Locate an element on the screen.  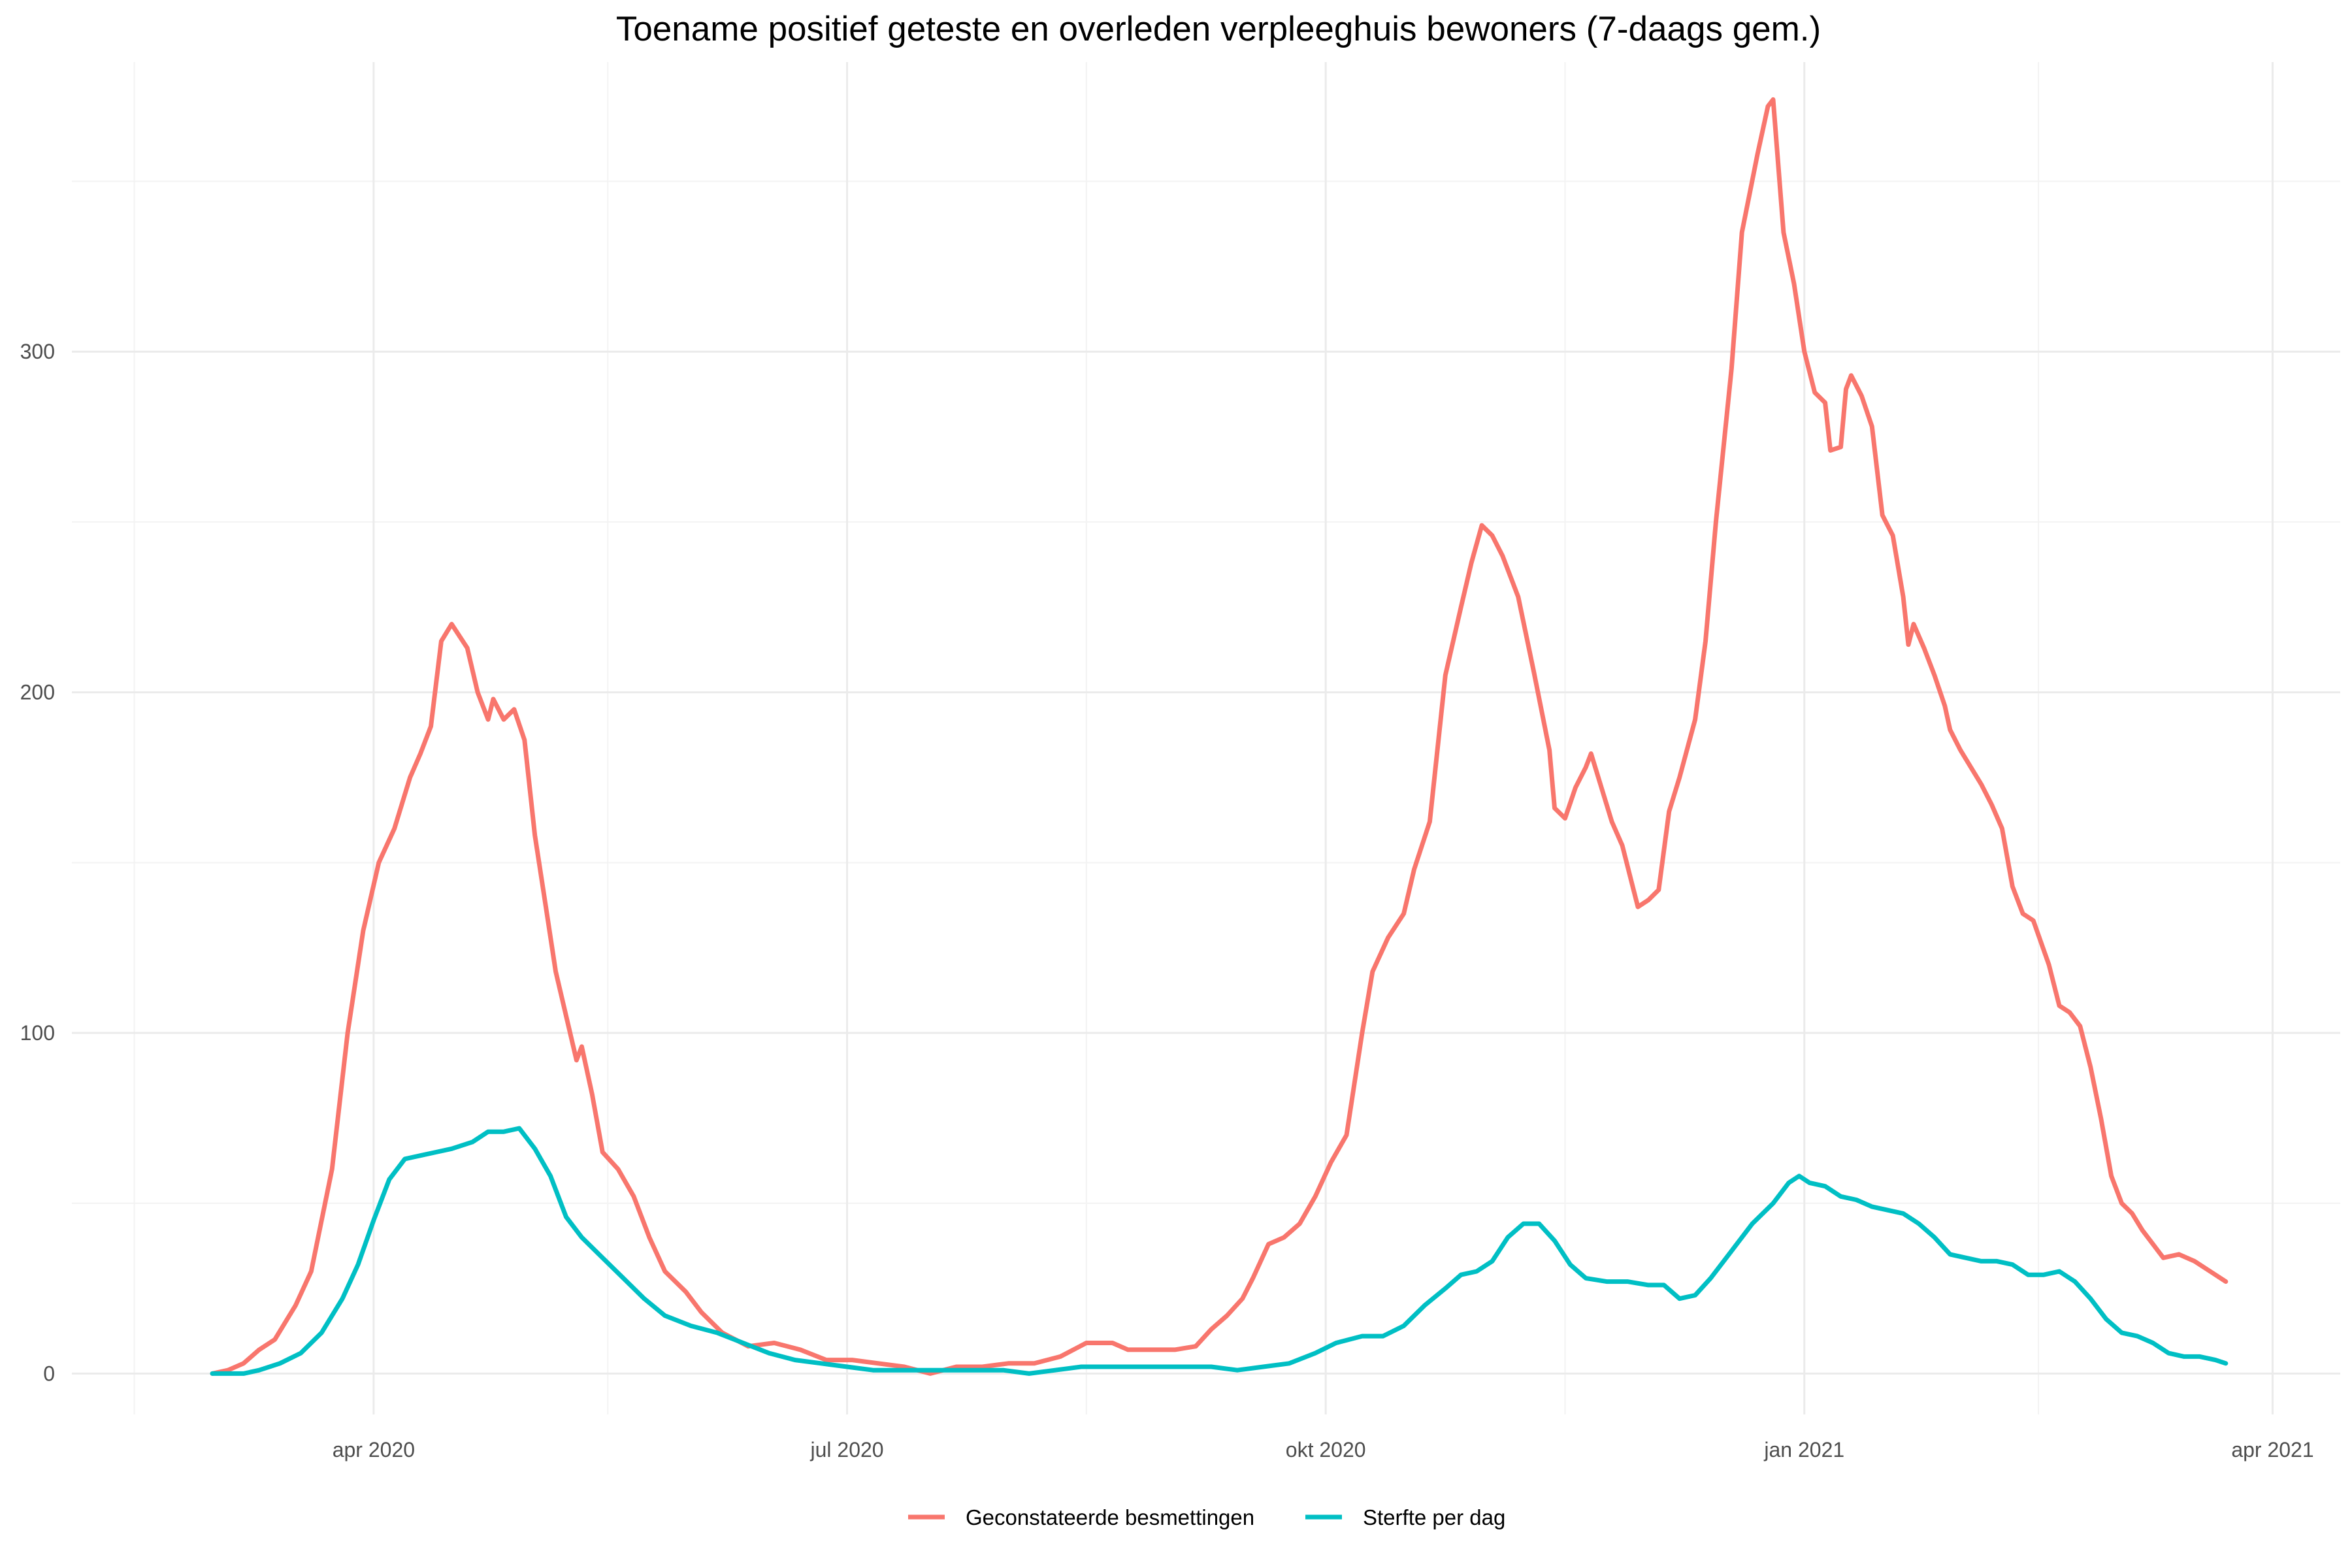
x-tick-label-jul-2020: jul 2020 is located at coordinates (846, 1450).